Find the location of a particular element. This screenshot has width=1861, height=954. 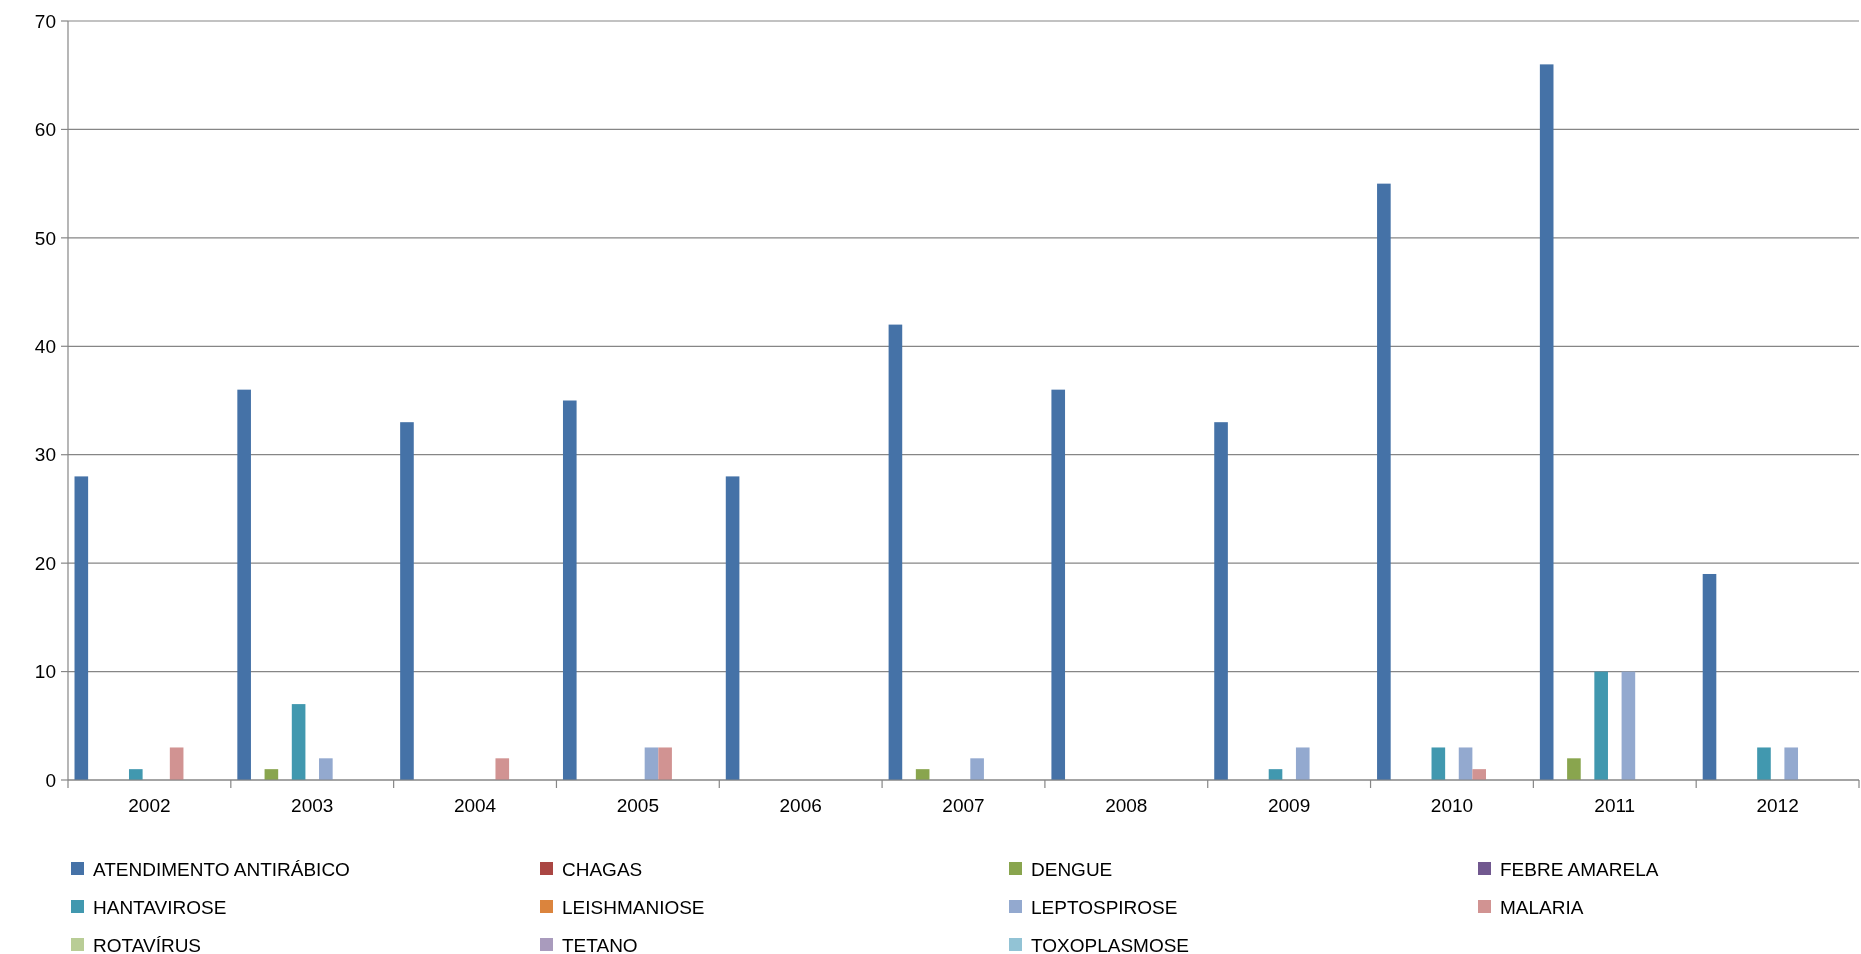

x-tick-label: 2010 is located at coordinates (1452, 805).